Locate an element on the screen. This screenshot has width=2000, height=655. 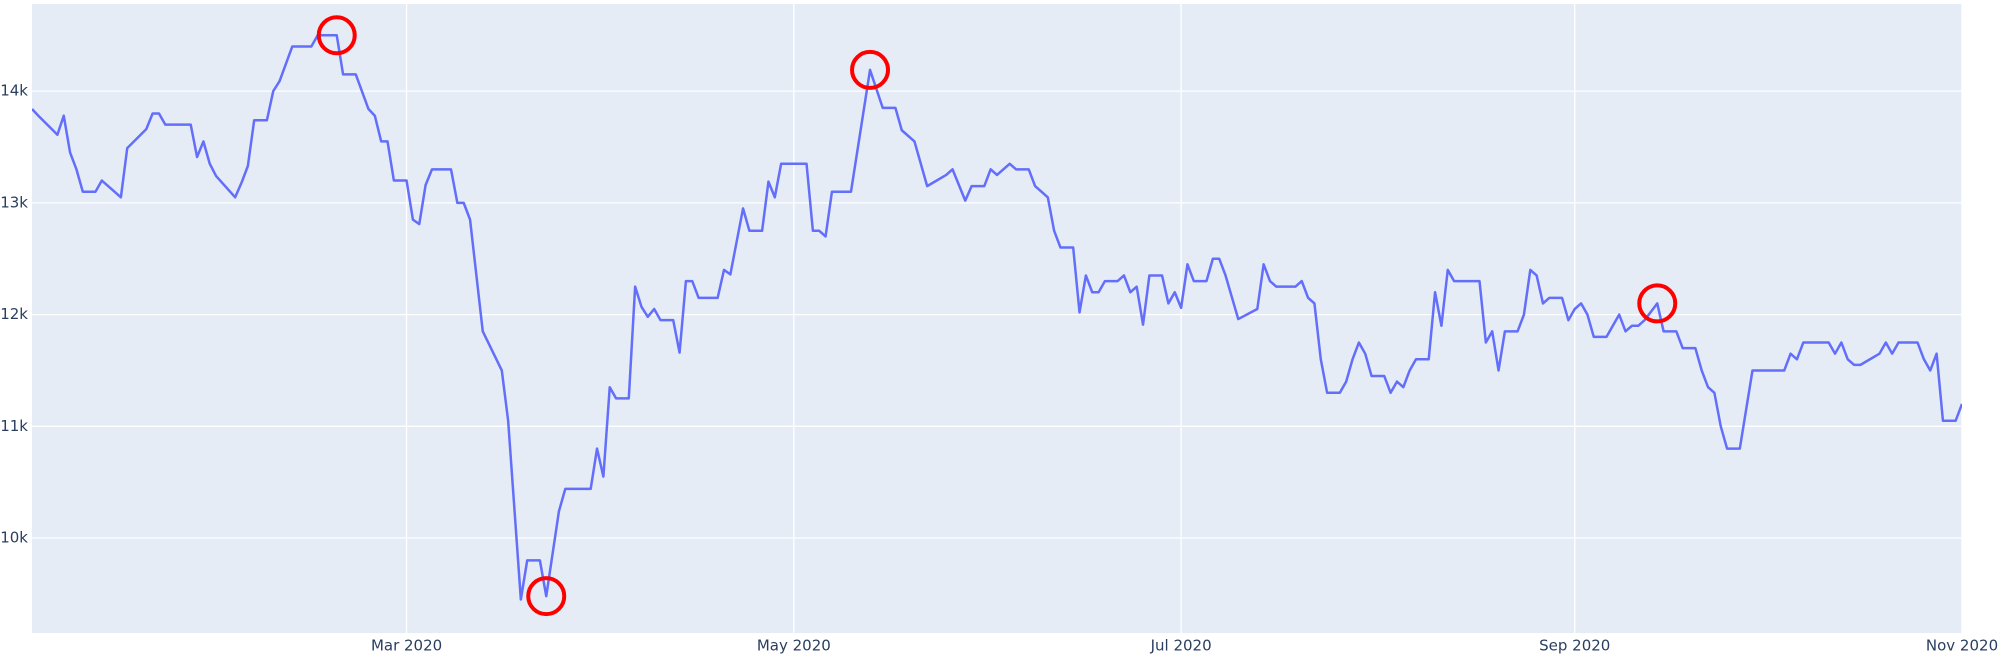
x-tick-label: May 2020 is located at coordinates (794, 646).